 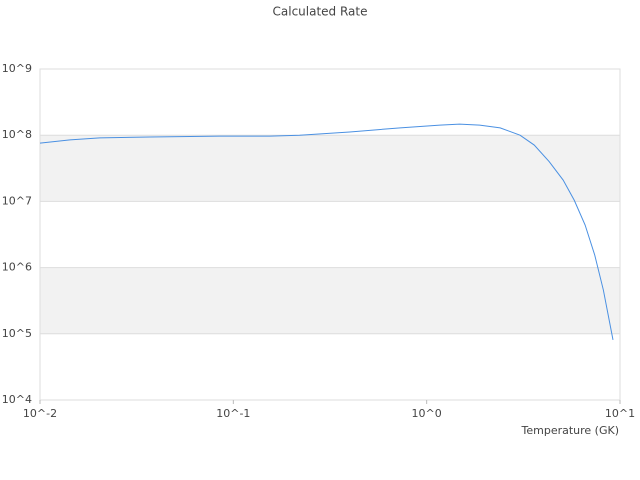 What do you see at coordinates (17, 267) in the screenshot?
I see `y-tick-label: 10^6` at bounding box center [17, 267].